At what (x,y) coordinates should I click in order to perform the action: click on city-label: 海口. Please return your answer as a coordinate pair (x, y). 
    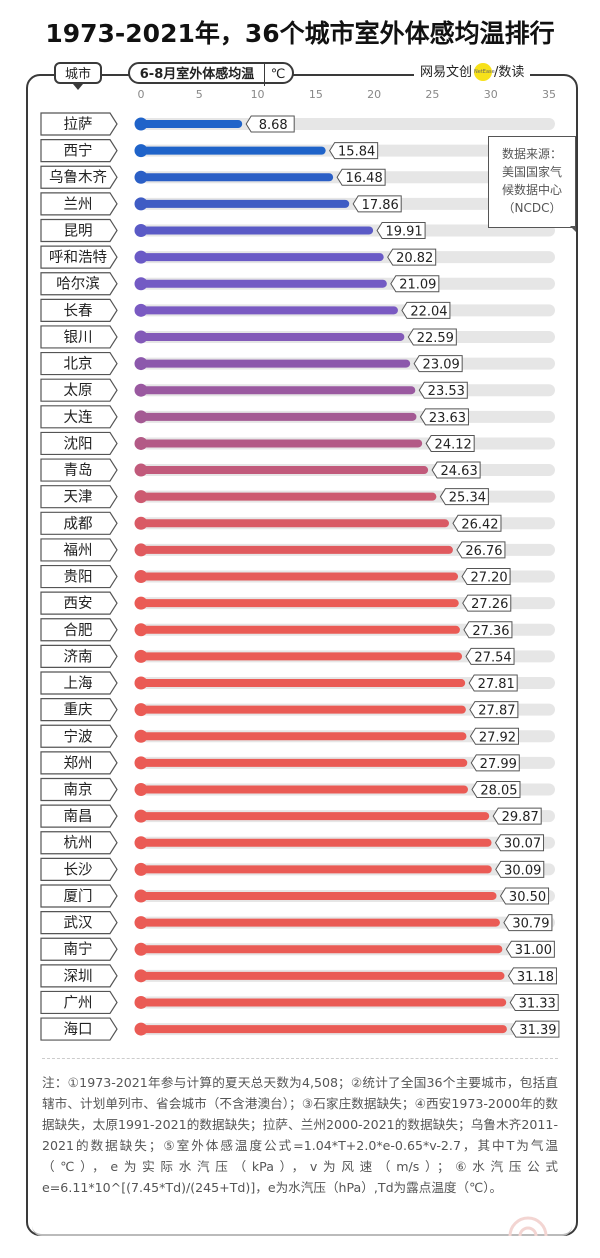
    Looking at the image, I should click on (78, 1029).